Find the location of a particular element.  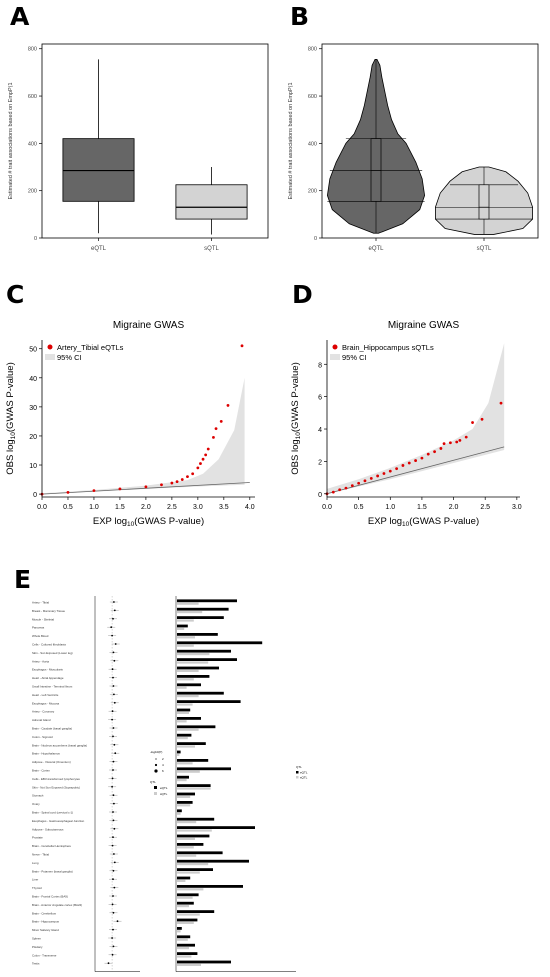

y-tick-label: 0 is located at coordinates (35, 239).